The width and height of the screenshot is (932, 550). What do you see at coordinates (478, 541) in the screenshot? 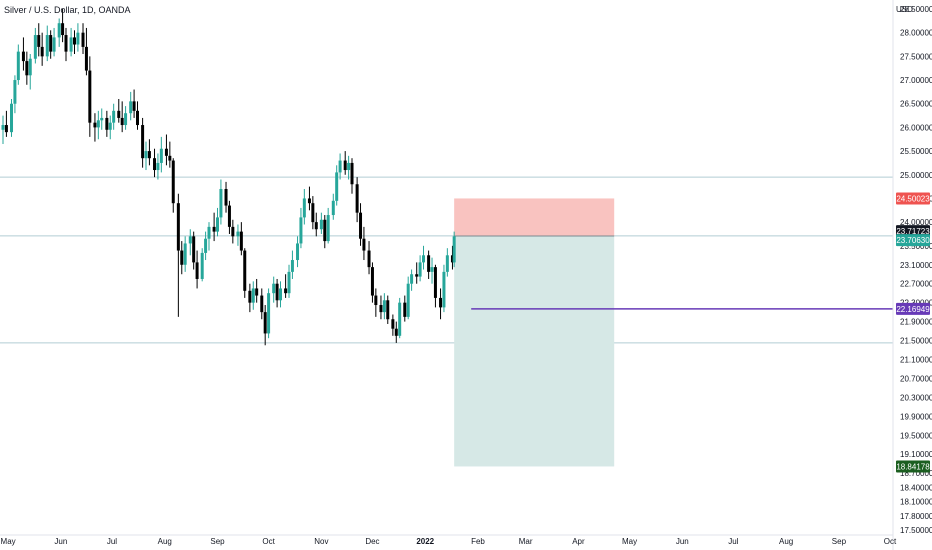
I see `time-tick-label: Feb` at bounding box center [478, 541].